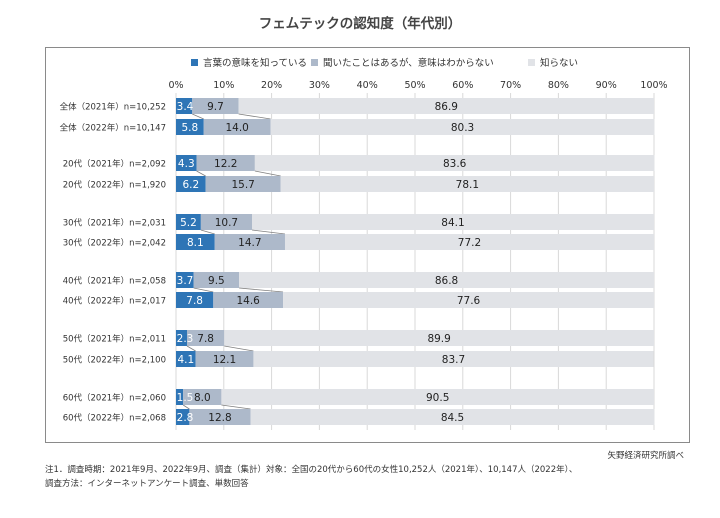 Image resolution: width=720 pixels, height=518 pixels. Describe the element at coordinates (114, 360) in the screenshot. I see `category-label: 50代（2022年）n=2,100` at that location.